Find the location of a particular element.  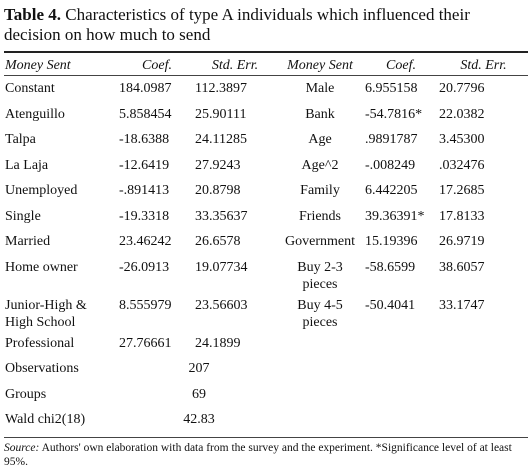

table-cell: 6.442205 is located at coordinates (401, 188).